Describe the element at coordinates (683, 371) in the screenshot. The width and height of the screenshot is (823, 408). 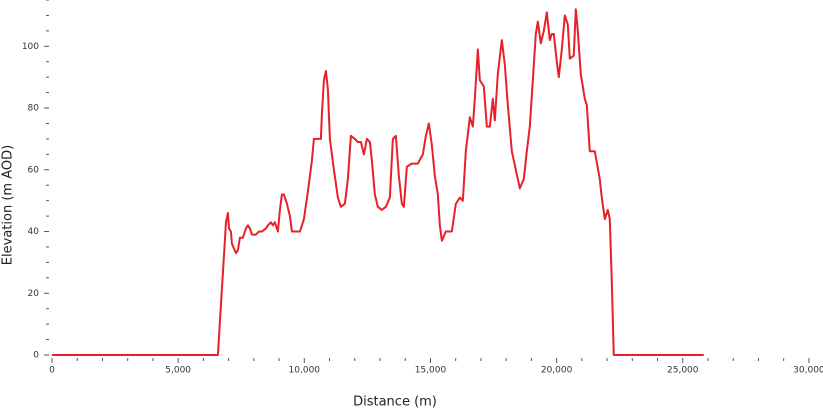
I see `x-tick-label: 25,000` at that location.